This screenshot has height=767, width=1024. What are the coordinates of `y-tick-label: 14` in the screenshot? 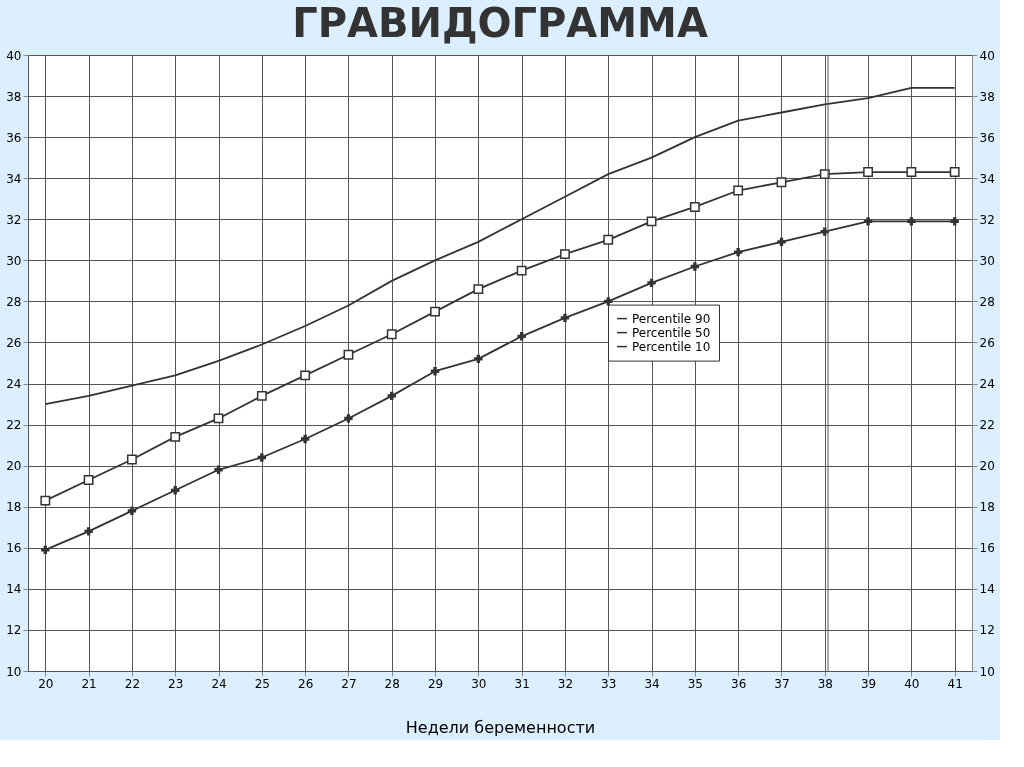 It's located at (14, 589).